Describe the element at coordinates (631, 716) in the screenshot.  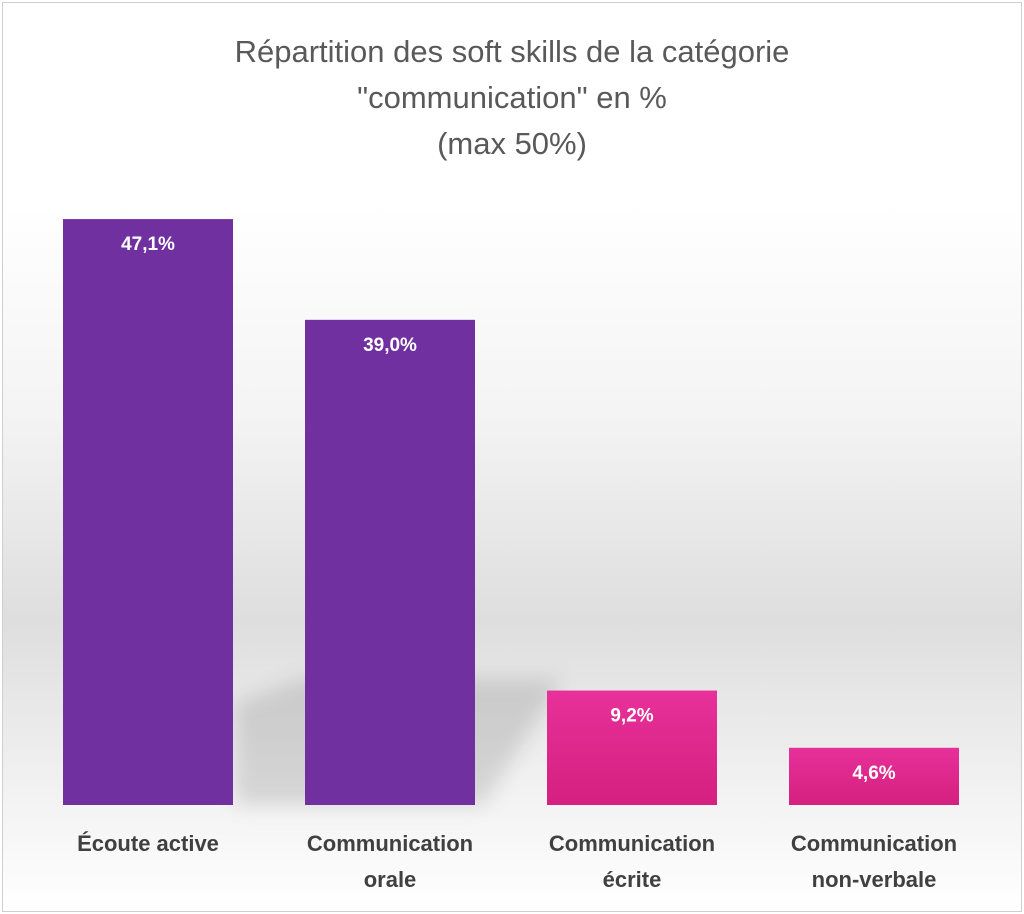
I see `bar-value-label-3: 9,2%` at that location.